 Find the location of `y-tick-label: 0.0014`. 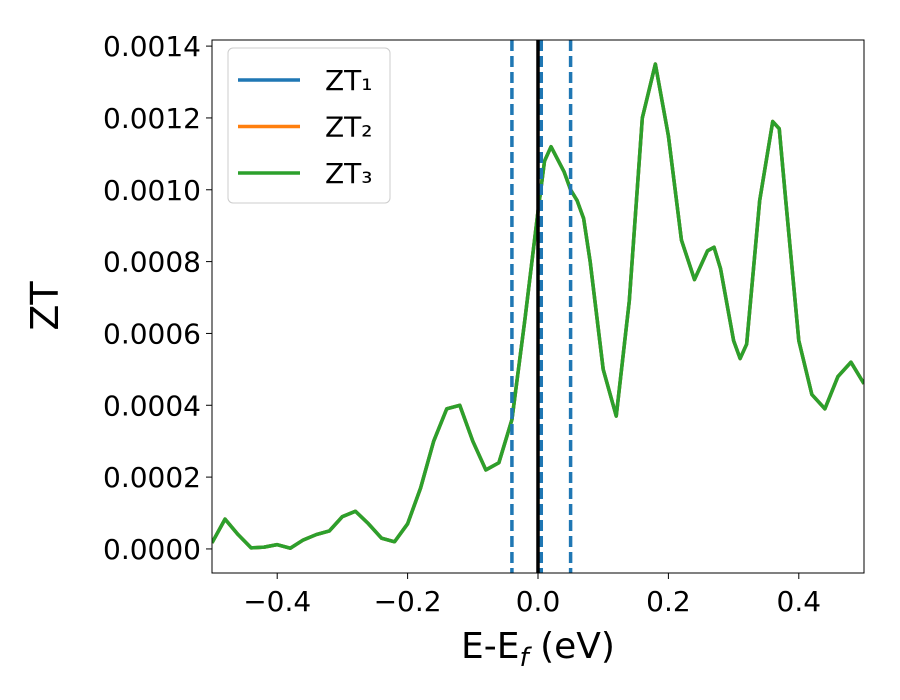

y-tick-label: 0.0014 is located at coordinates (152, 46).